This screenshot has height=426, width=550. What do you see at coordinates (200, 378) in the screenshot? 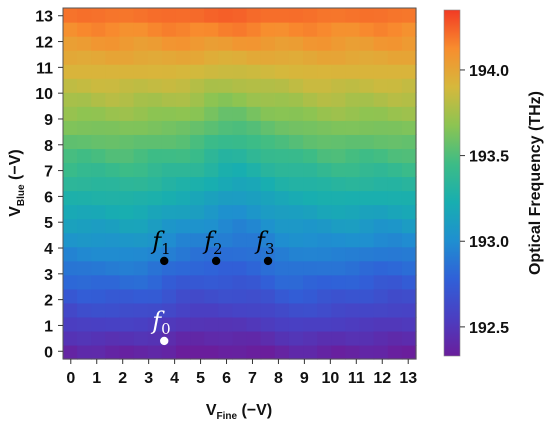
I see `x-tick-label: 5` at bounding box center [200, 378].